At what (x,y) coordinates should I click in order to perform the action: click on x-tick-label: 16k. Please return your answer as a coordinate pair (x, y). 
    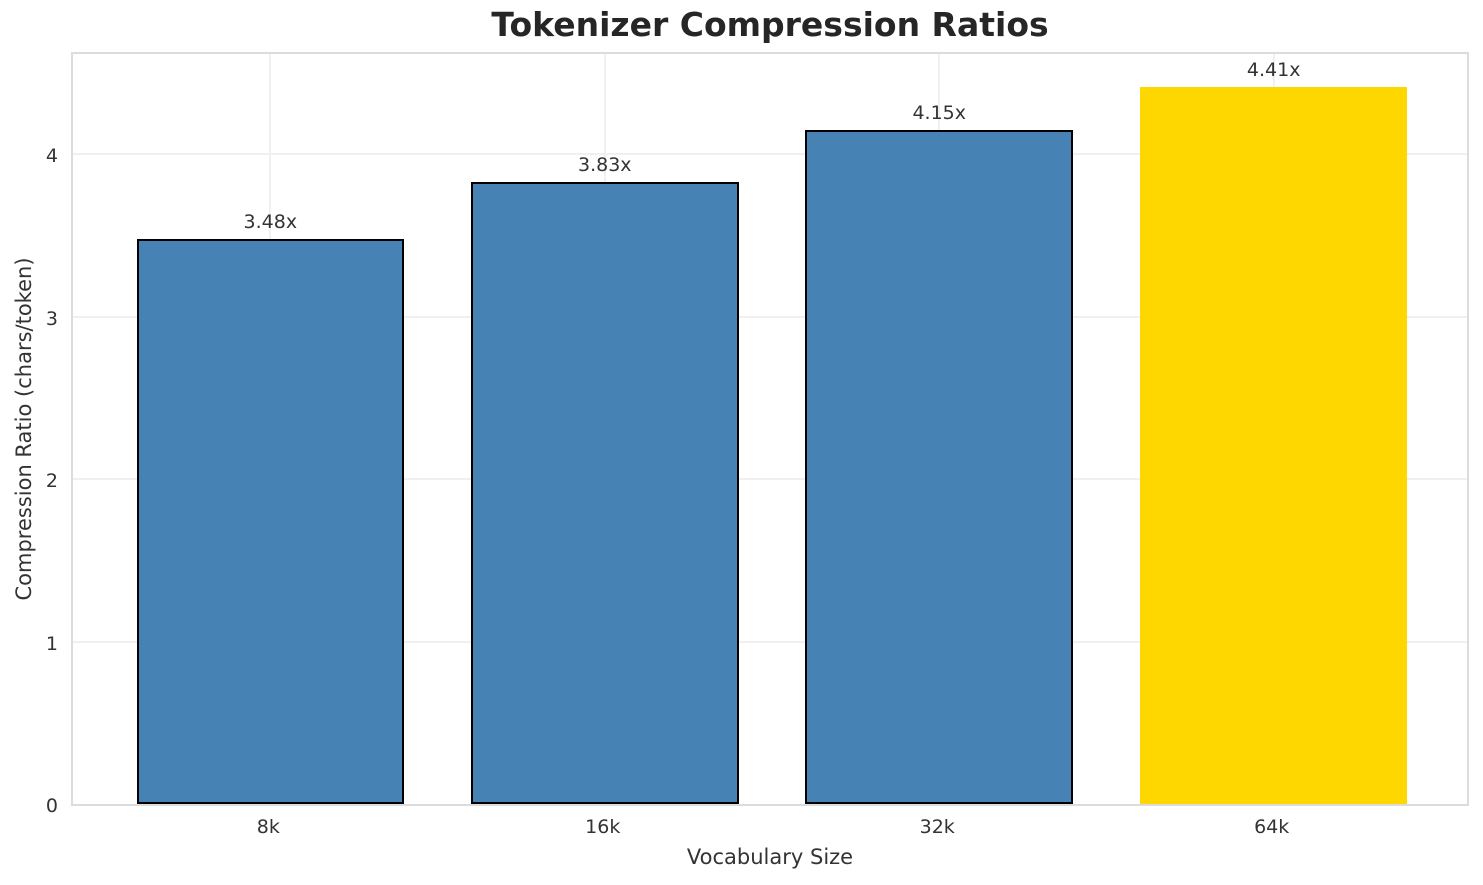
    Looking at the image, I should click on (603, 827).